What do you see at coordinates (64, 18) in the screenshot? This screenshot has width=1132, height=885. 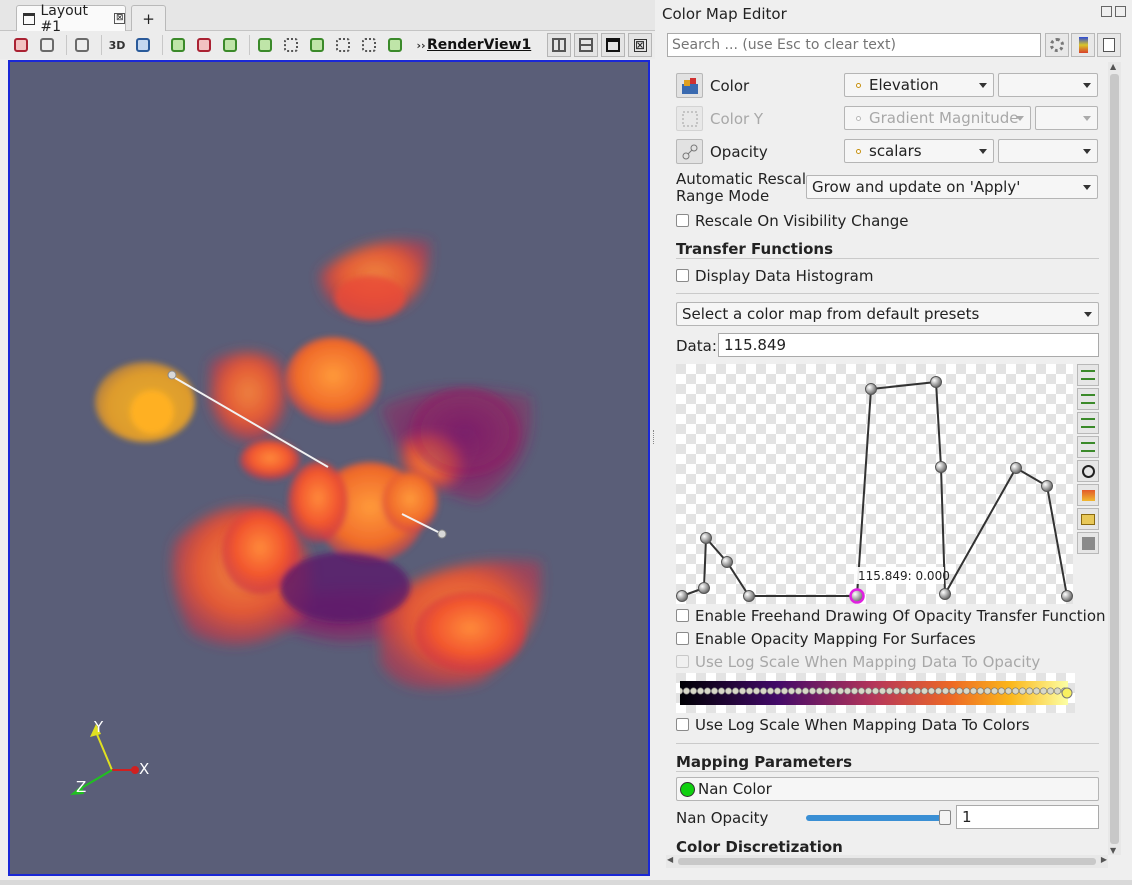 I see `tab-layout-1-label: Layout #1` at bounding box center [64, 18].